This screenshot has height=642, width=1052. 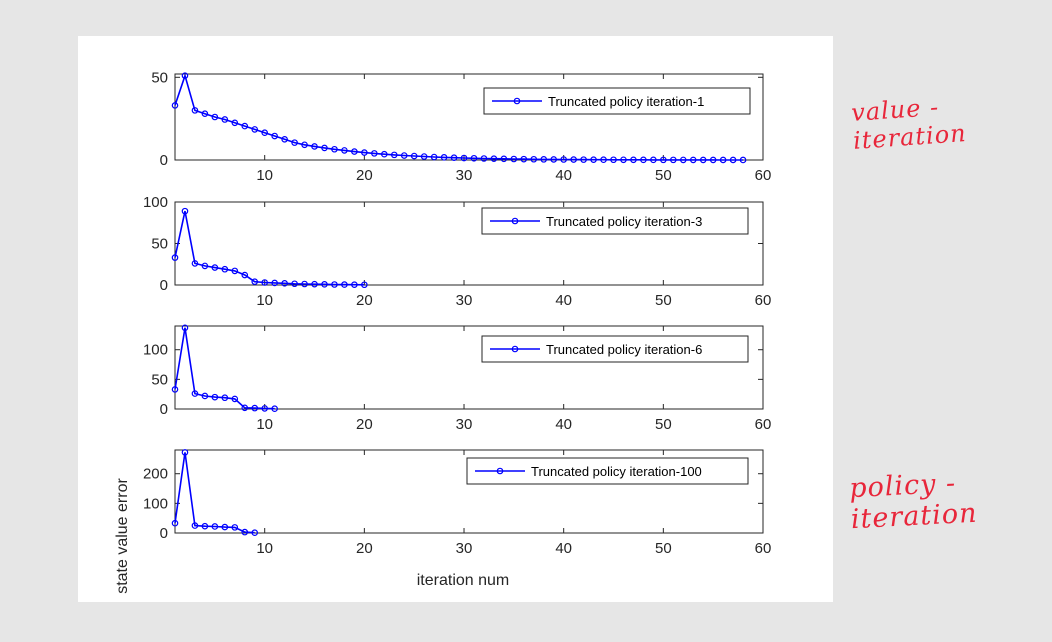 I want to click on legend-label: Truncated policy iteration-100, so click(x=616, y=471).